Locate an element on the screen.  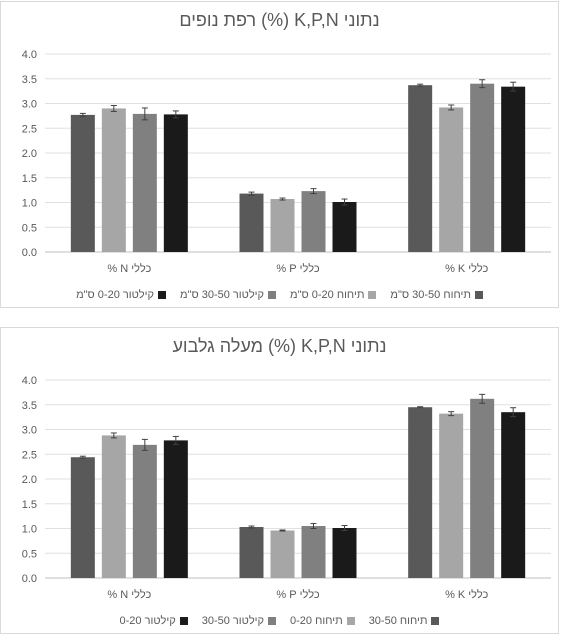
legend-item: תיחוח 0-20 is located at coordinates (322, 621).